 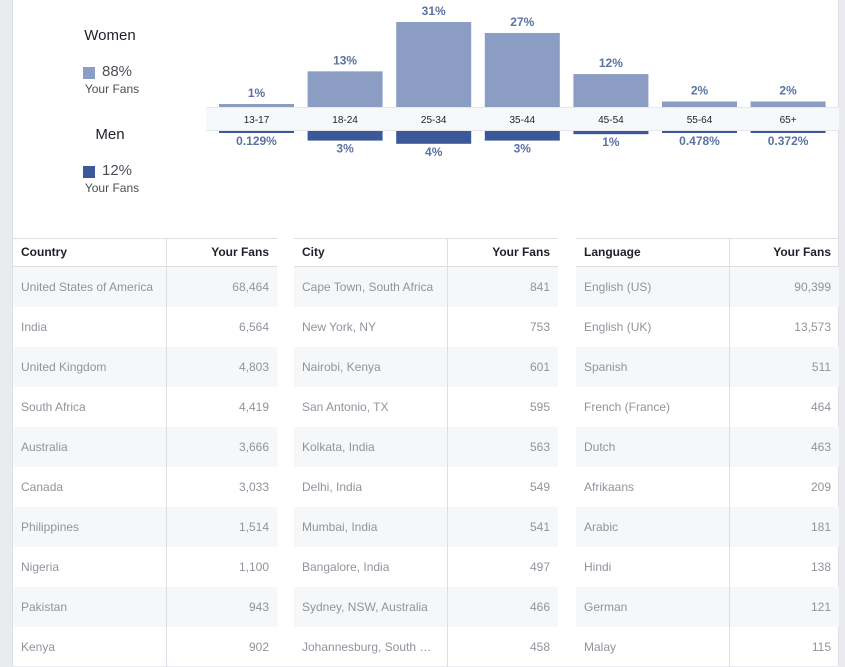 What do you see at coordinates (345, 60) in the screenshot?
I see `women-bar-label: 13%` at bounding box center [345, 60].